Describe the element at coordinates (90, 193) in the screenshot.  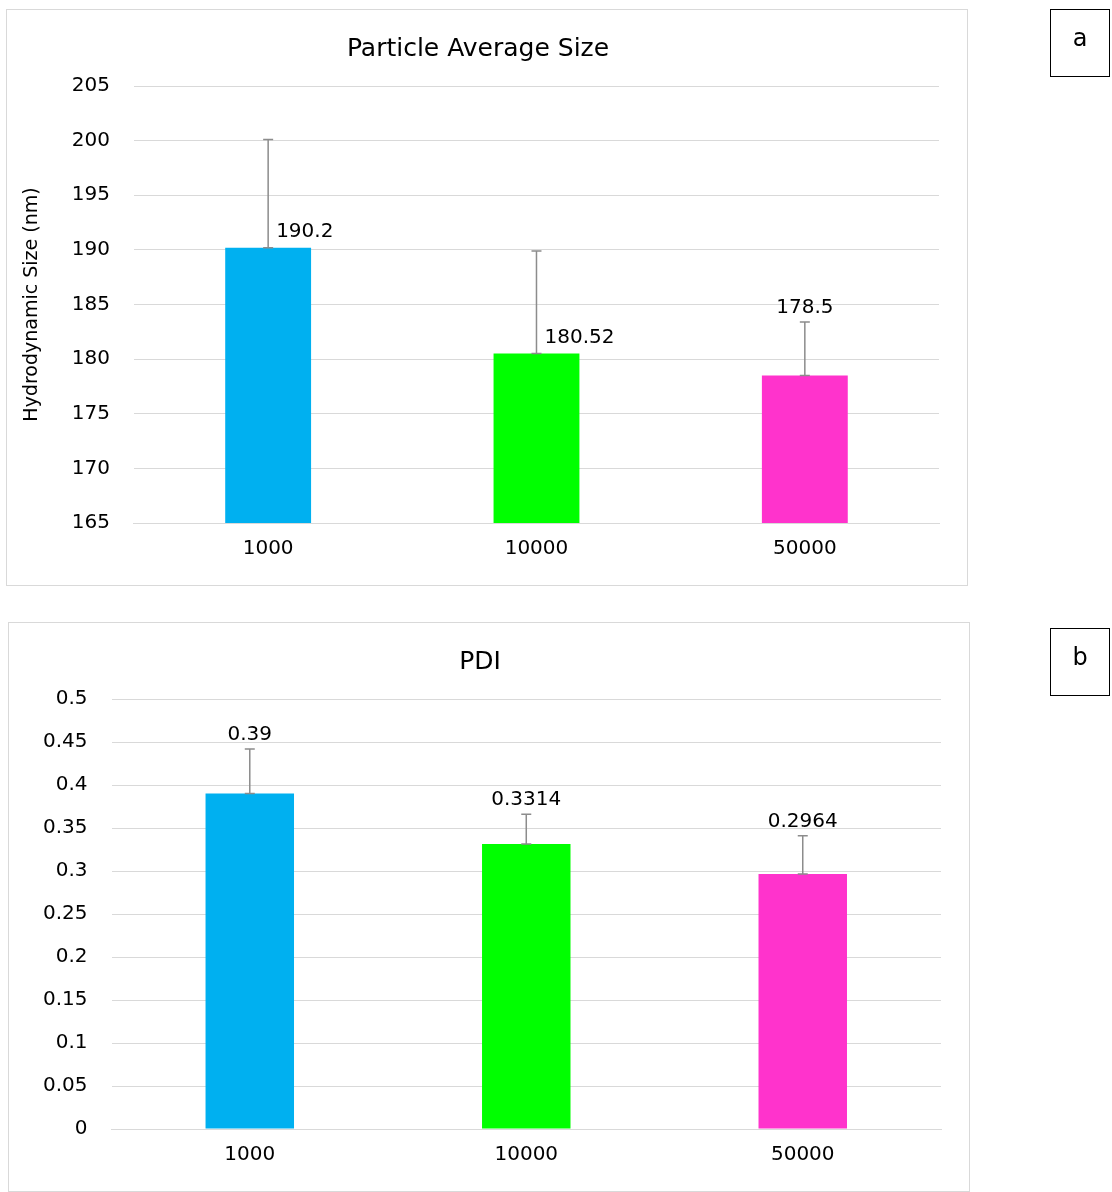
I see `y-tick-label: 195` at that location.